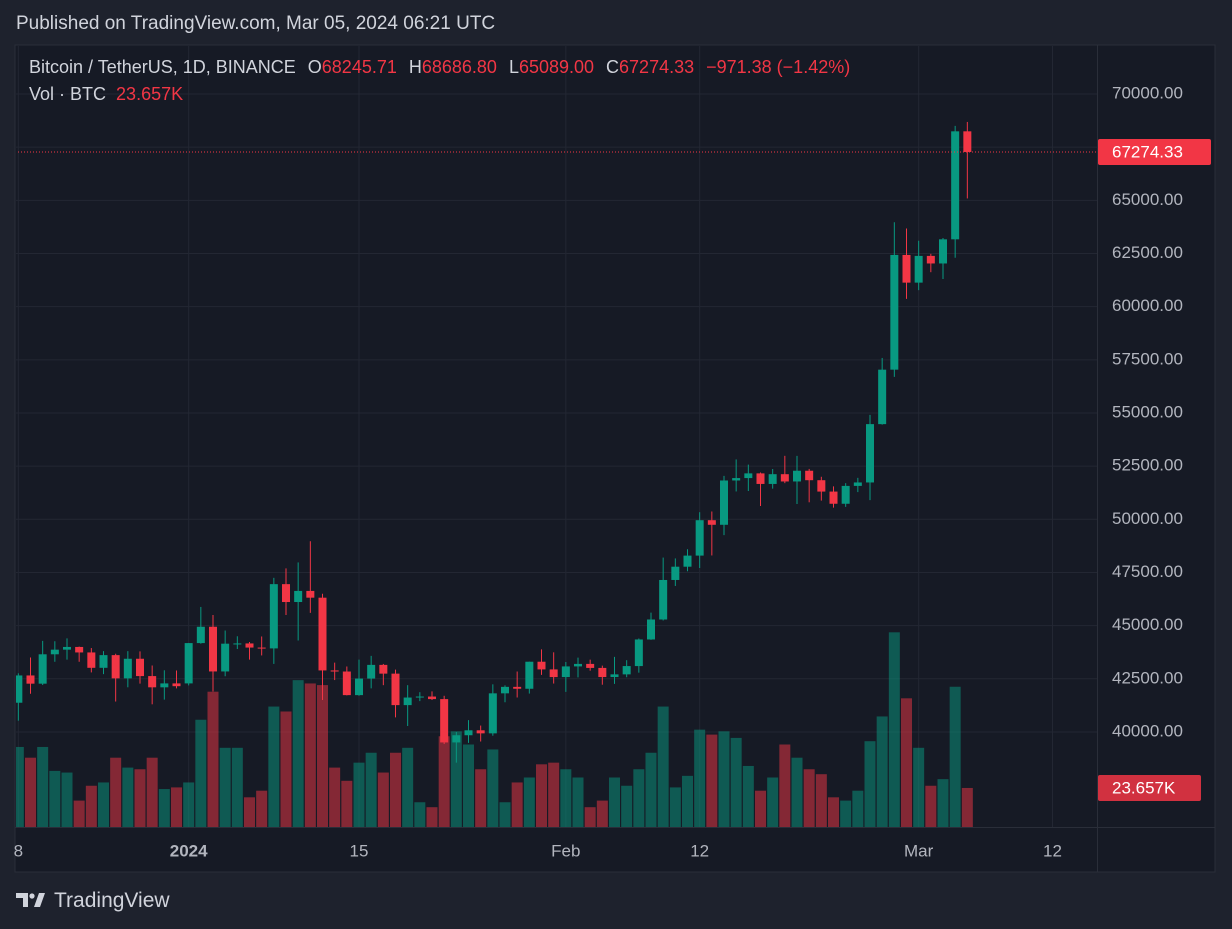 This screenshot has width=1232, height=929. I want to click on ohlc-key: H, so click(415, 67).